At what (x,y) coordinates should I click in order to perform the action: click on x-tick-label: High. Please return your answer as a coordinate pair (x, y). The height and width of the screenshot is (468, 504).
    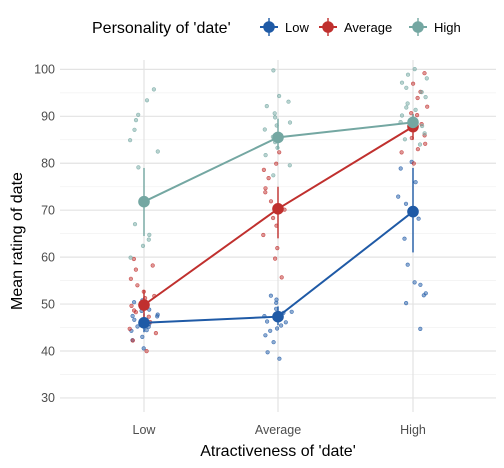
    Looking at the image, I should click on (413, 430).